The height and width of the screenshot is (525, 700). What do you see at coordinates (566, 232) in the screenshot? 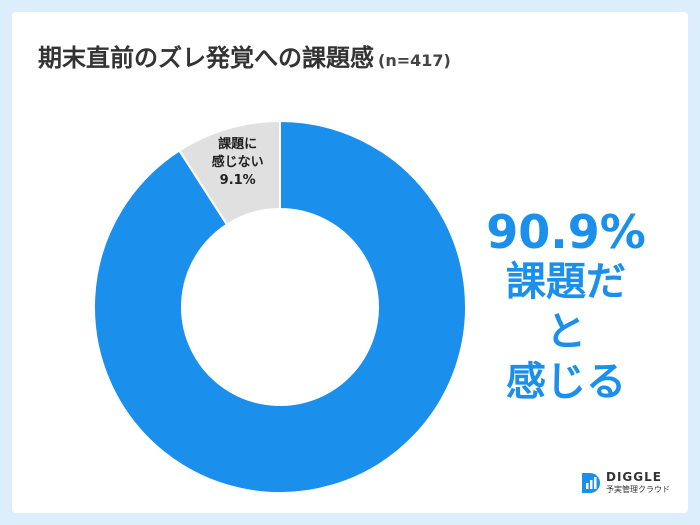
I see `slice-value-label: 90.9%` at bounding box center [566, 232].